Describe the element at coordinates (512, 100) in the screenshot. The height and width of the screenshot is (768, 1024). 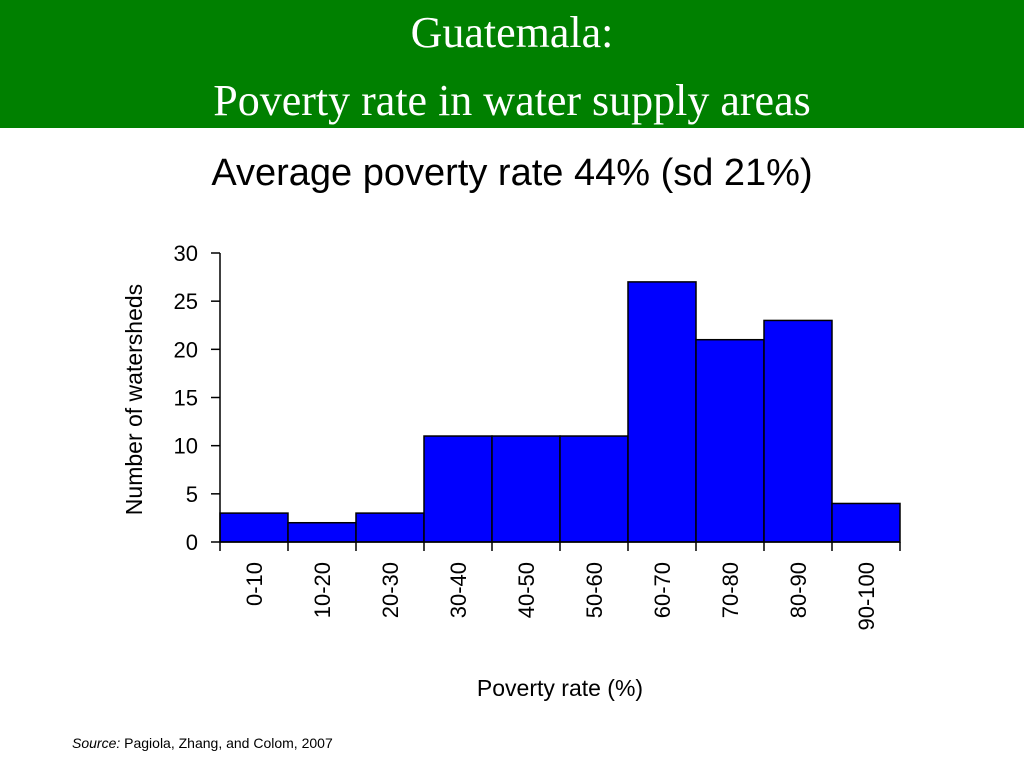
I see `slide-title-line-2: Poverty rate in water supply areas` at that location.